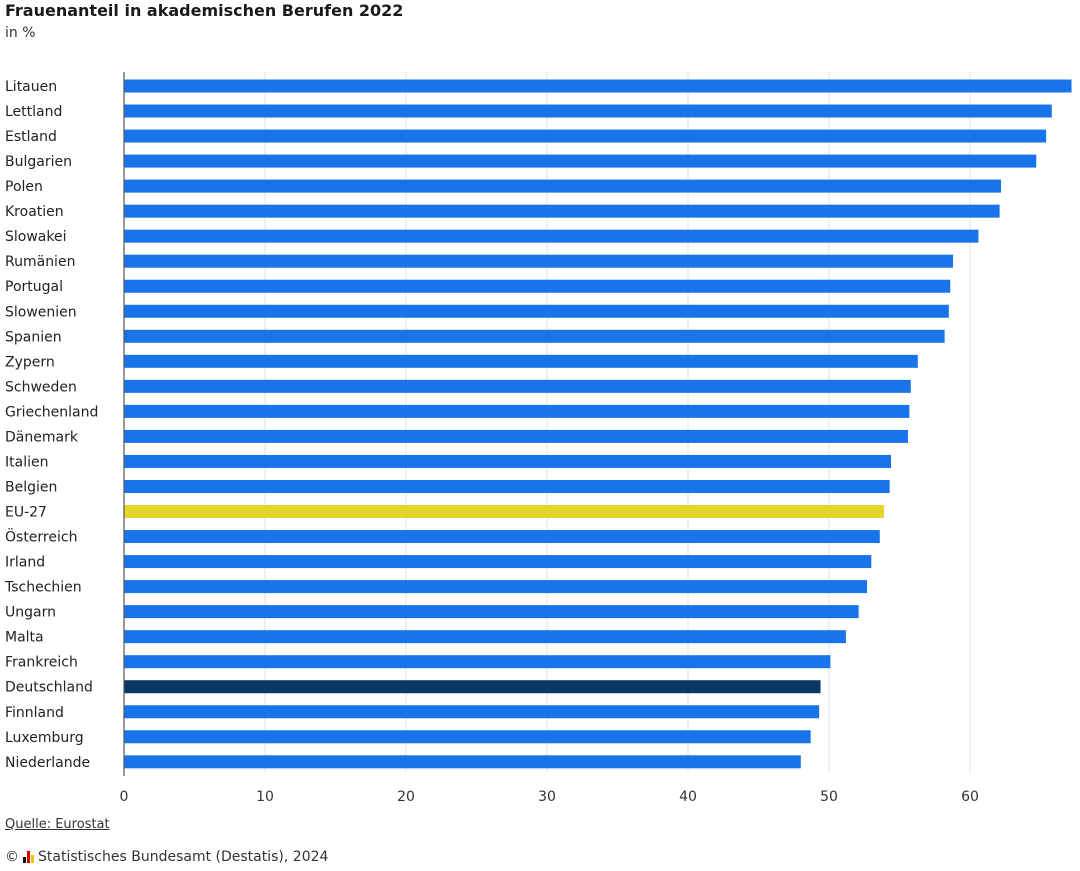  I want to click on x-tick-label: 0, so click(124, 797).